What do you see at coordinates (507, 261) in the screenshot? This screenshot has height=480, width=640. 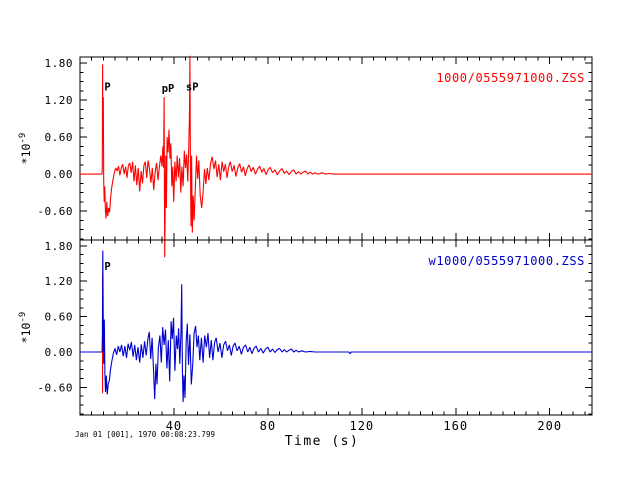 I see `legend-filename: w1000/0555971000.ZSS` at bounding box center [507, 261].